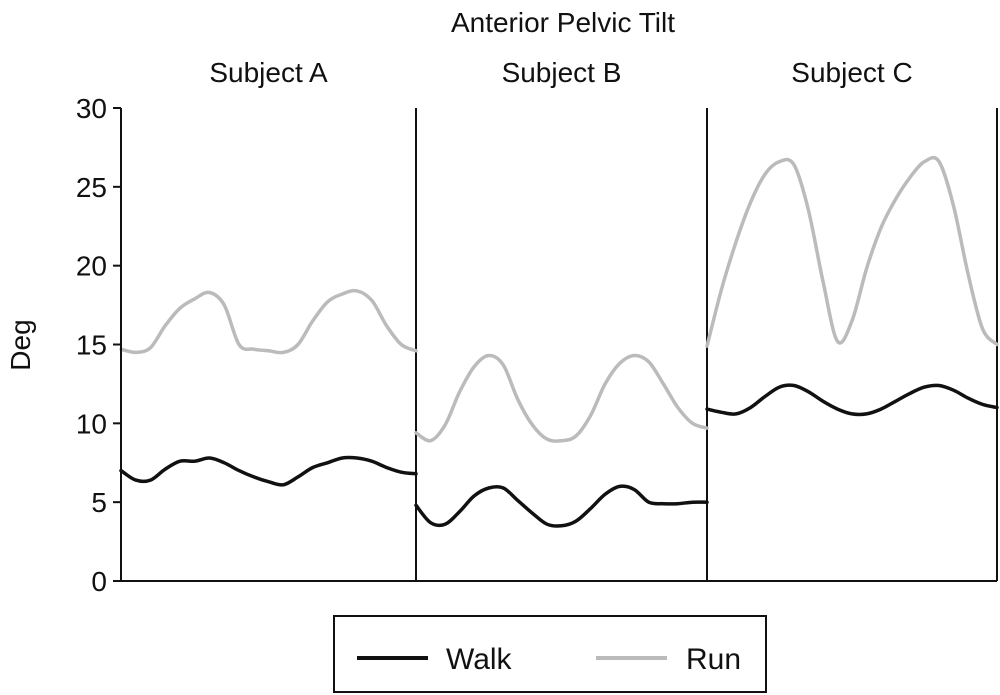 The height and width of the screenshot is (695, 1000). What do you see at coordinates (91, 345) in the screenshot?
I see `y-tick-label: 15` at bounding box center [91, 345].